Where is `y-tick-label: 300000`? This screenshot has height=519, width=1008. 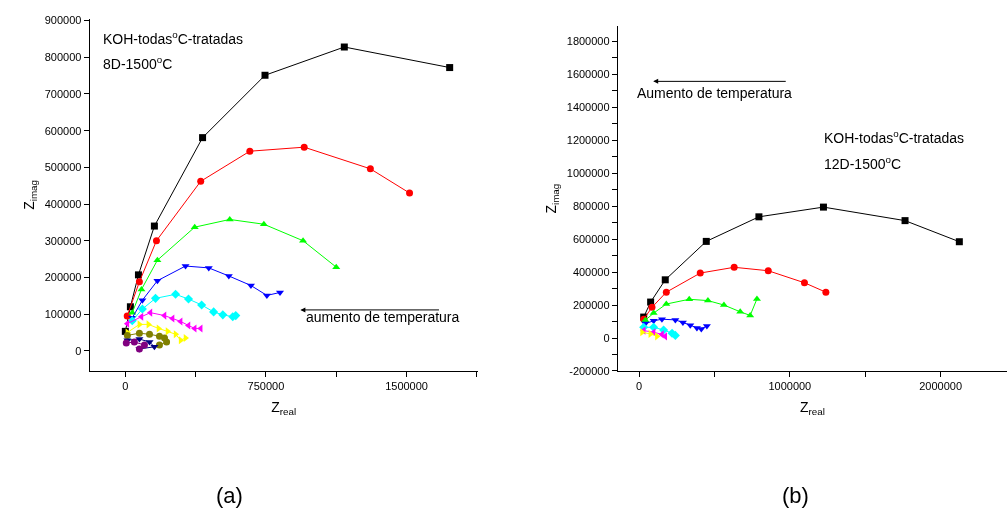 y-tick-label: 300000 is located at coordinates (63, 240).